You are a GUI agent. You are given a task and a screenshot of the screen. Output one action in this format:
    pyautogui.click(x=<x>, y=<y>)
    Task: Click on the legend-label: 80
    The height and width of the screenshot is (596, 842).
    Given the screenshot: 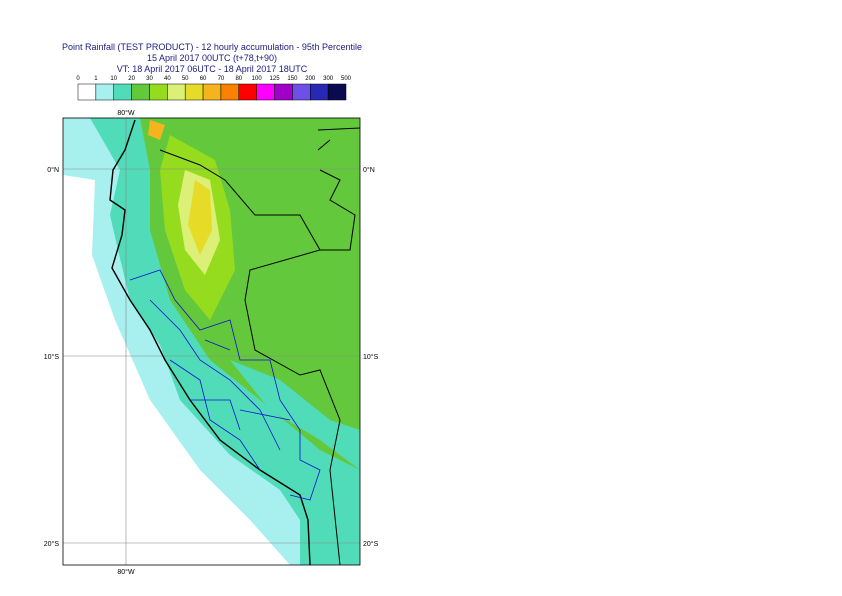 What is the action you would take?
    pyautogui.click(x=238, y=79)
    